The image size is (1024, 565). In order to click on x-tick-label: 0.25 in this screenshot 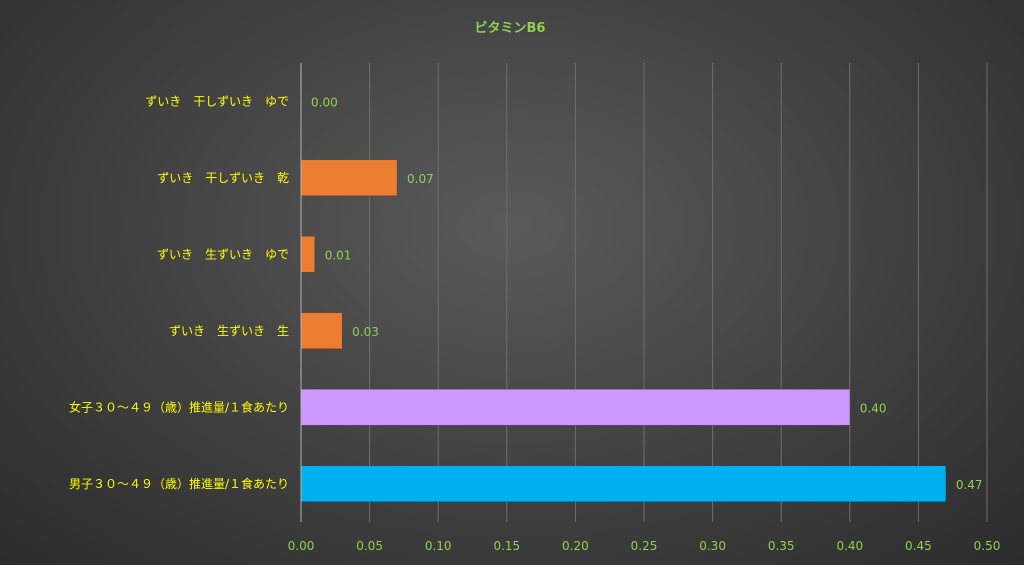, I will do `click(644, 546)`.